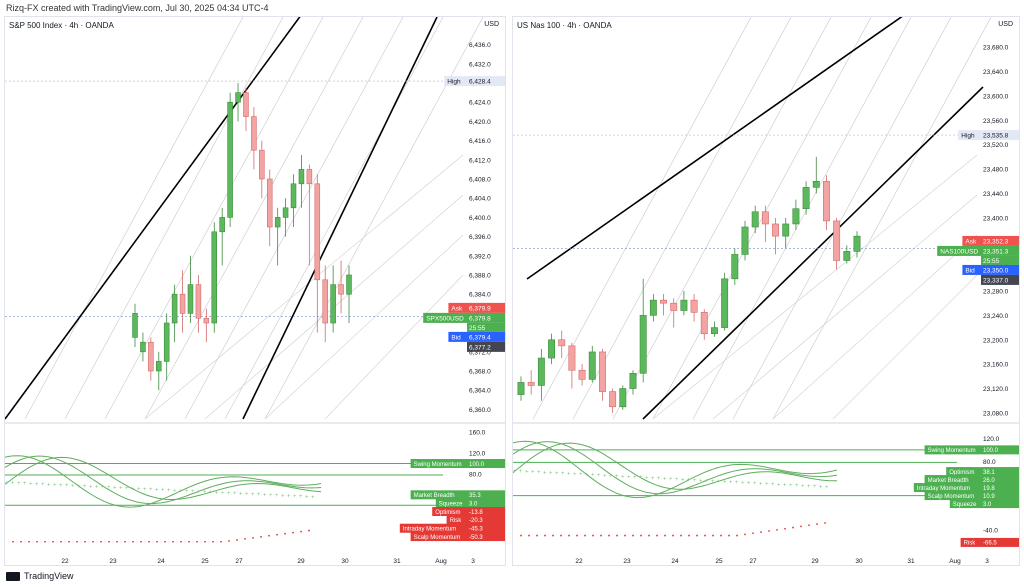 This screenshot has height=587, width=1024. Describe the element at coordinates (40, 576) in the screenshot. I see `tradingview-logo: TradingView` at that location.